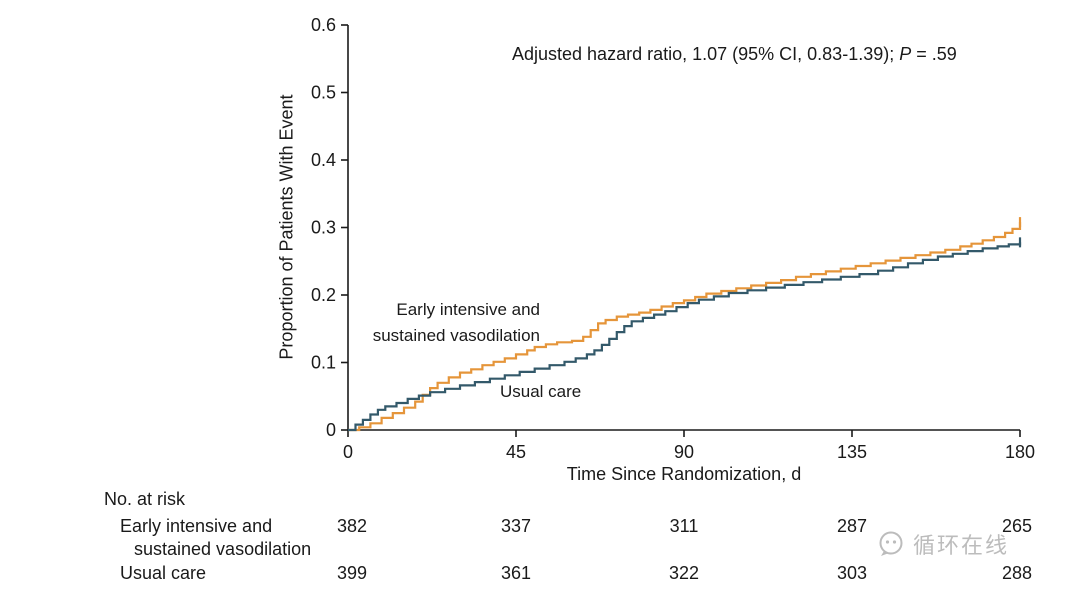  I want to click on control-curve-label: Usual care, so click(541, 391).